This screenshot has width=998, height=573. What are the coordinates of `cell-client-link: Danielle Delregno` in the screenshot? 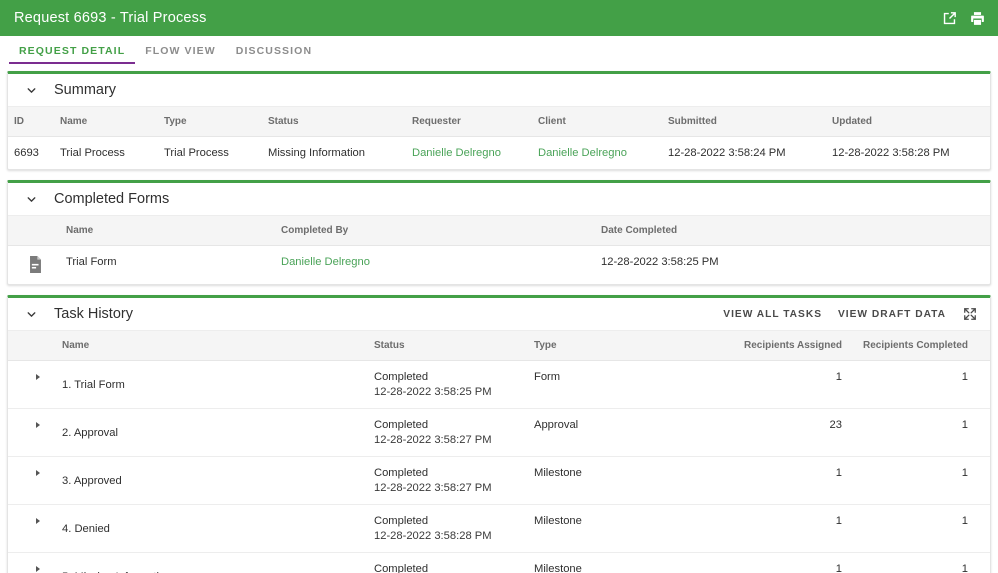 It's located at (582, 153).